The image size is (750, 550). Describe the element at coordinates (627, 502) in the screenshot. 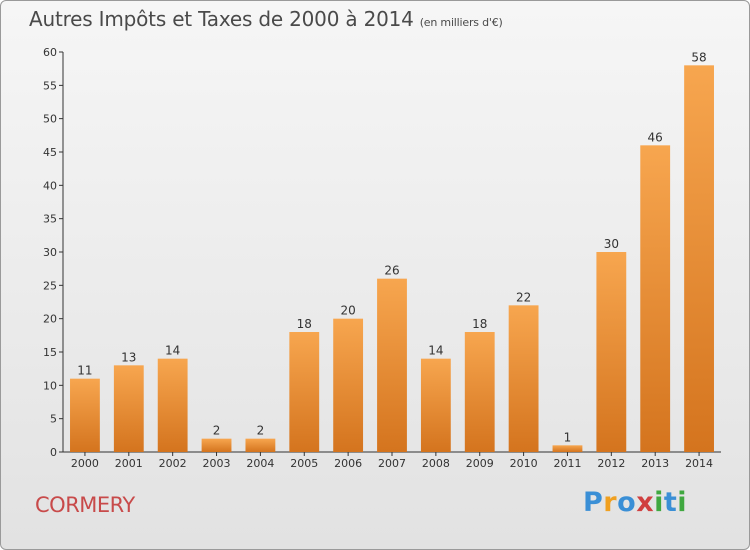

I see `brand-letter: o` at that location.